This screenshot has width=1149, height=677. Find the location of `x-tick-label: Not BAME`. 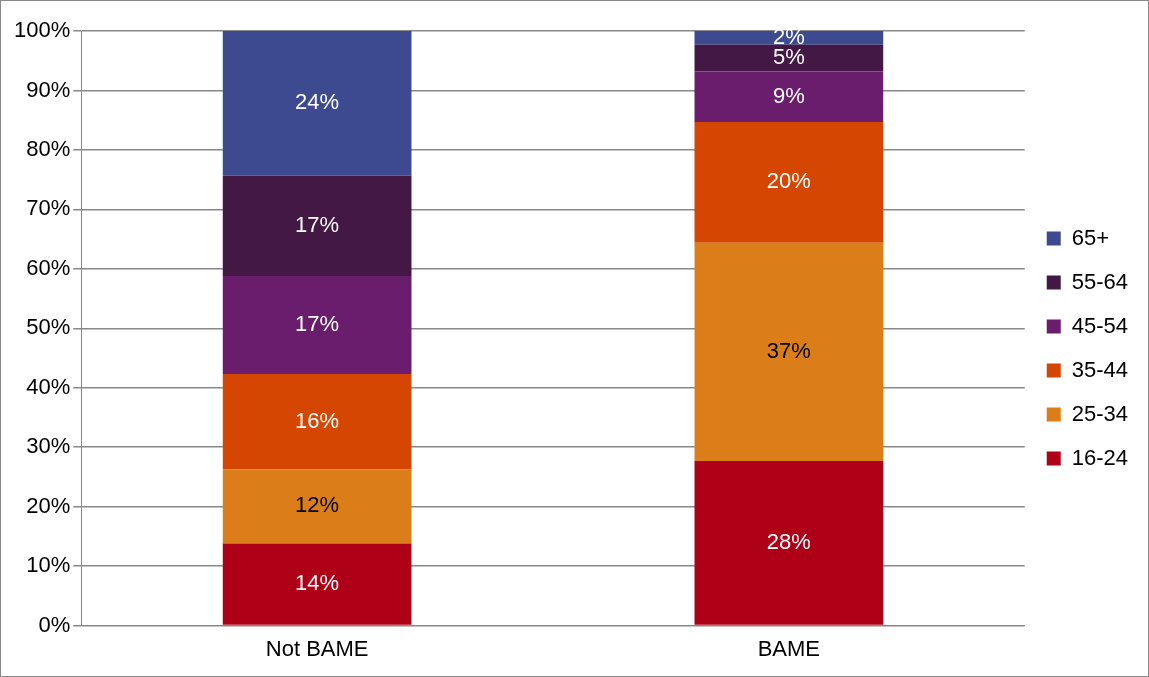

x-tick-label: Not BAME is located at coordinates (317, 648).